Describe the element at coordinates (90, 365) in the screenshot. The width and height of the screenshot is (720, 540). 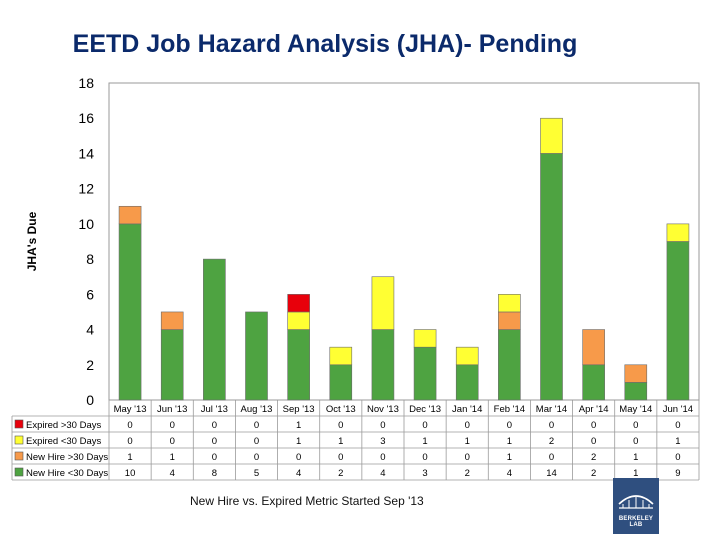
I see `y-tick-label: 2` at that location.